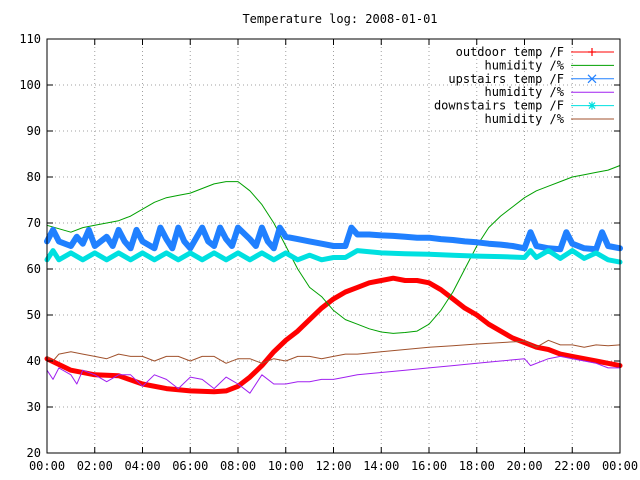  I want to click on x-tick-label: 20:00, so click(524, 466).